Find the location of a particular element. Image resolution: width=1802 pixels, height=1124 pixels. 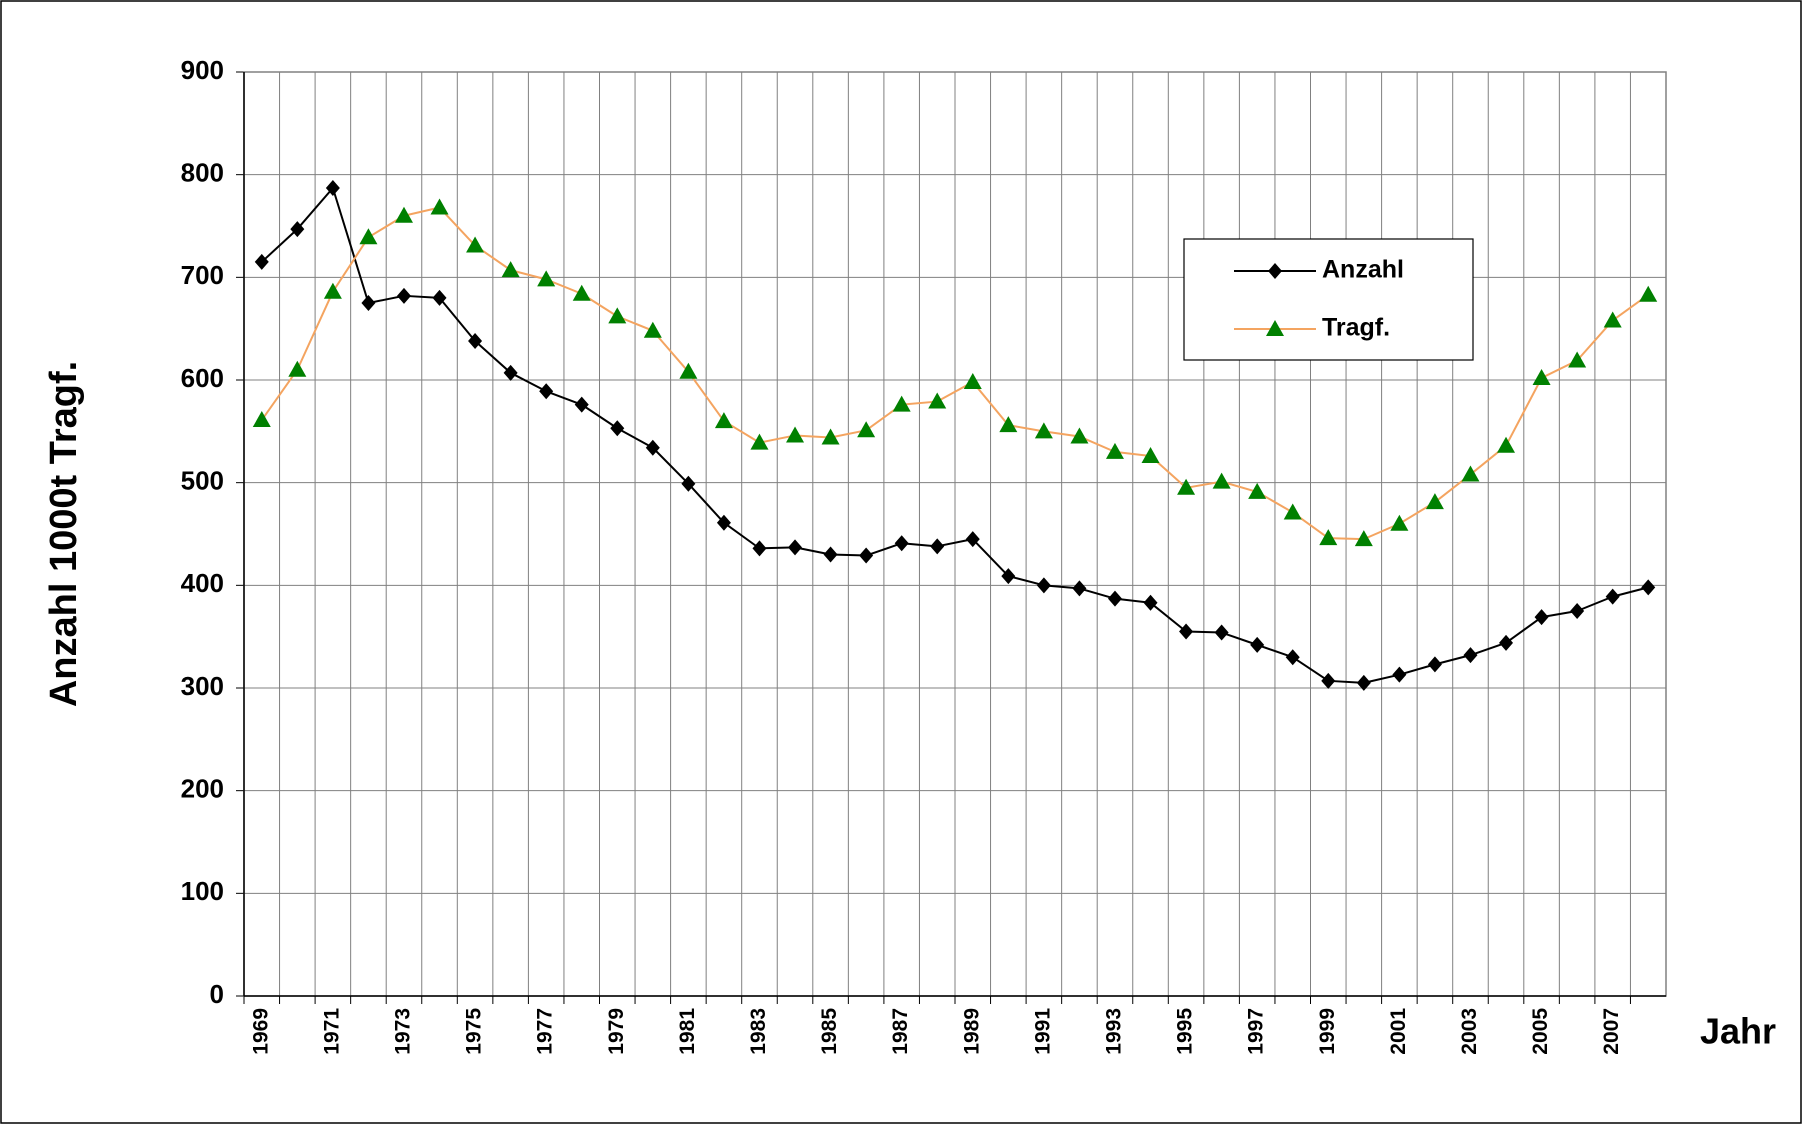

x-tick-label: 1985 is located at coordinates (829, 1031).